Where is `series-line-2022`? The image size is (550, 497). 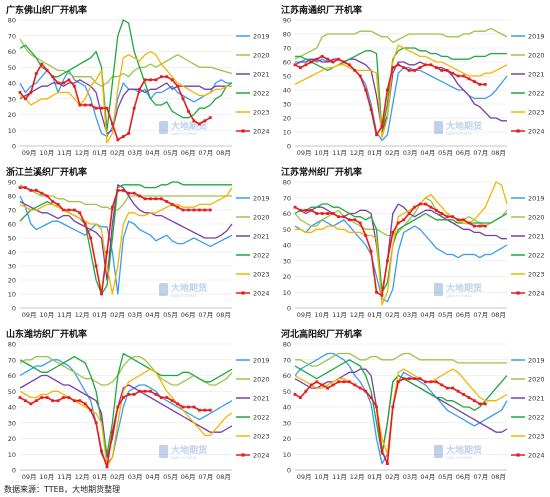
series-line-2022 is located at coordinates (401, 90).